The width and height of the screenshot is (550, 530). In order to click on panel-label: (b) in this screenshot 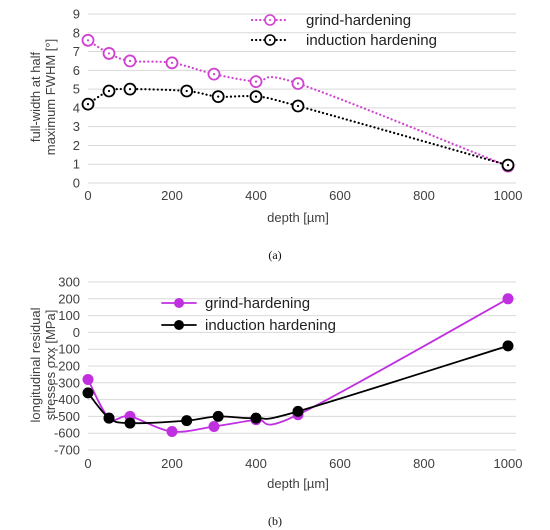, I will do `click(275, 521)`.